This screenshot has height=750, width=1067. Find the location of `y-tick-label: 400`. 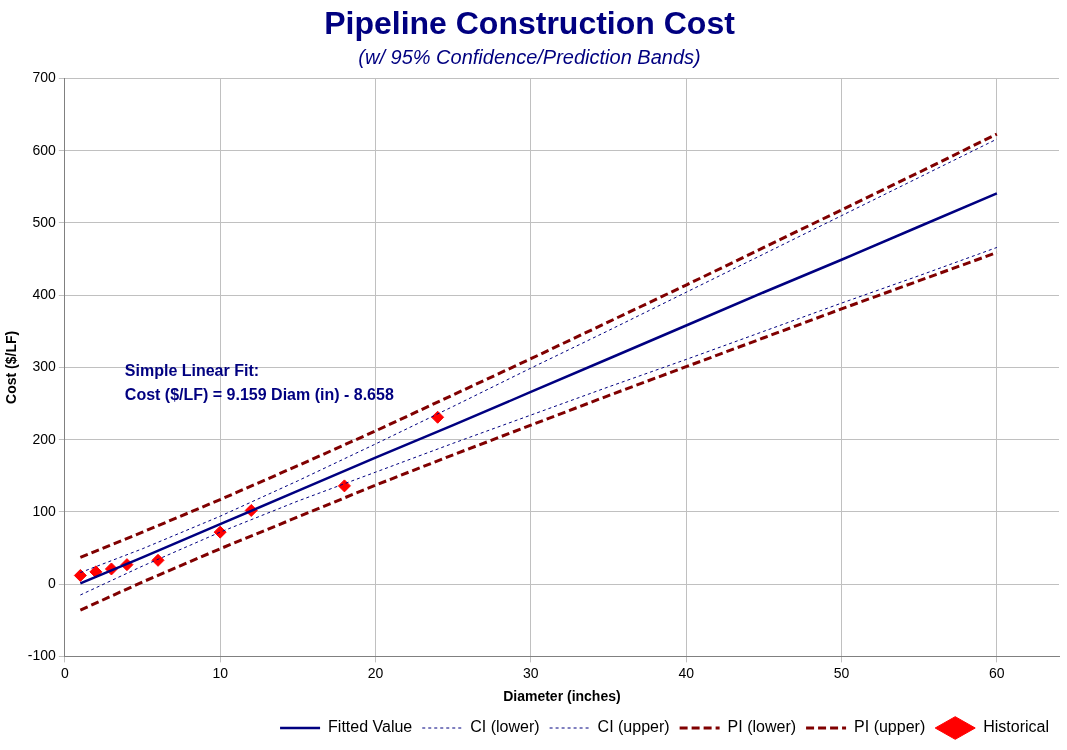

y-tick-label: 400 is located at coordinates (44, 294).